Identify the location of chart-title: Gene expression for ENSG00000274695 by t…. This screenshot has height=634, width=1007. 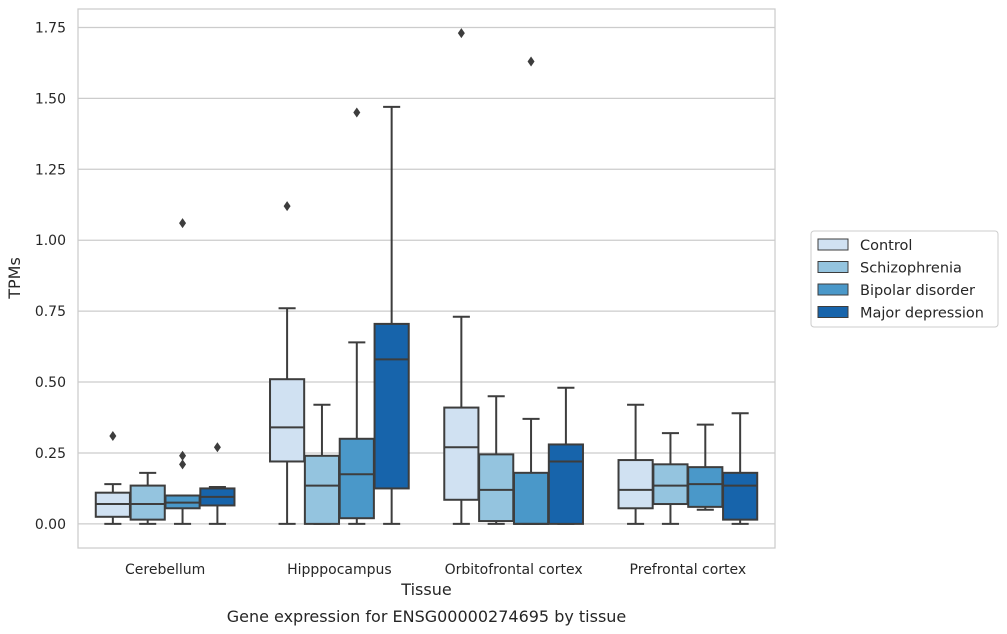
(427, 616).